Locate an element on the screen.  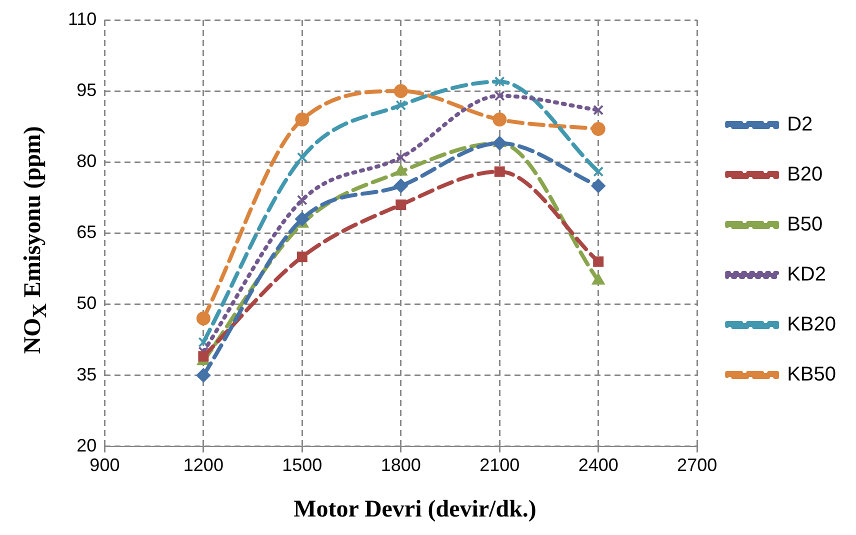
legend-label: KB20 is located at coordinates (811, 325).